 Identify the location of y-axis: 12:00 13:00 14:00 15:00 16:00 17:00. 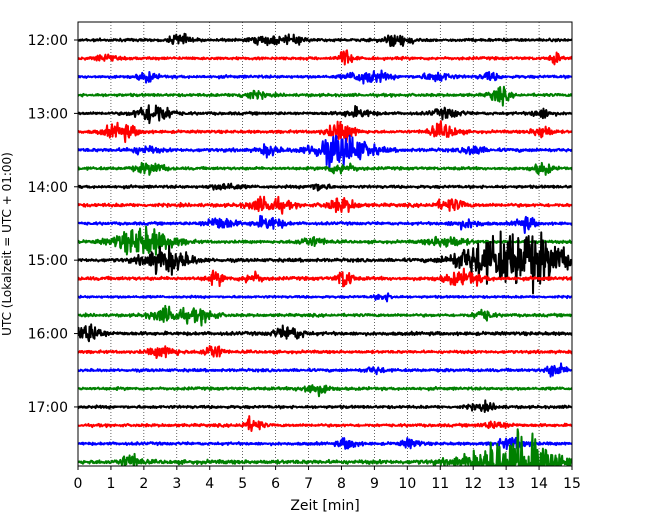
(53, 224).